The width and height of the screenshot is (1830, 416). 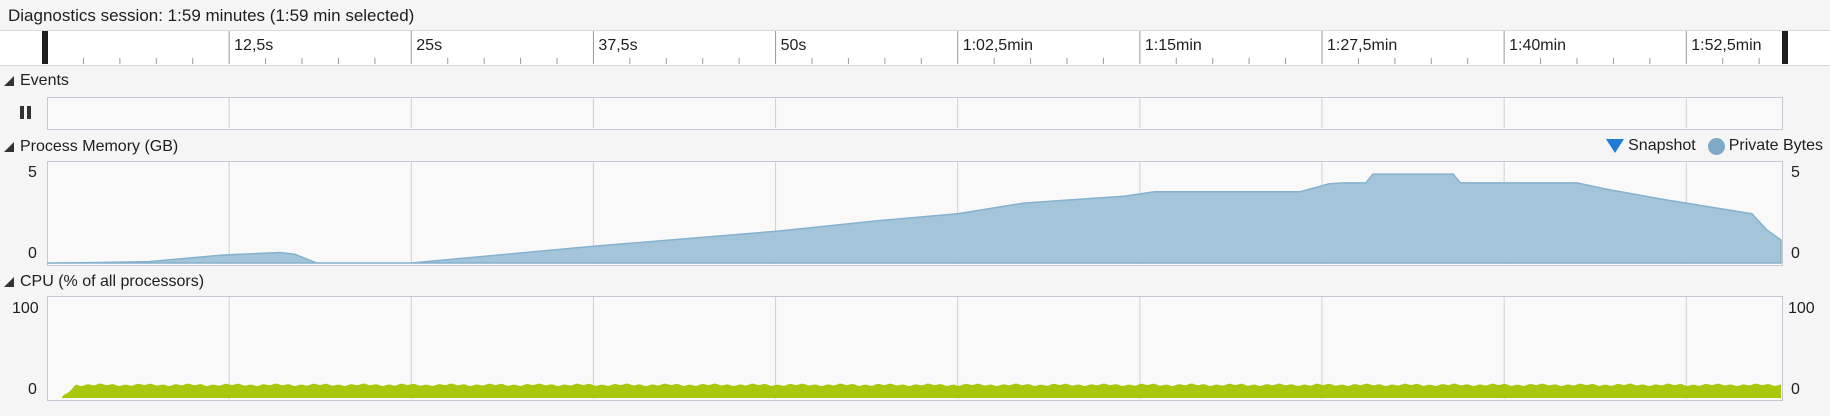 What do you see at coordinates (45, 47) in the screenshot?
I see `range-start-handle` at bounding box center [45, 47].